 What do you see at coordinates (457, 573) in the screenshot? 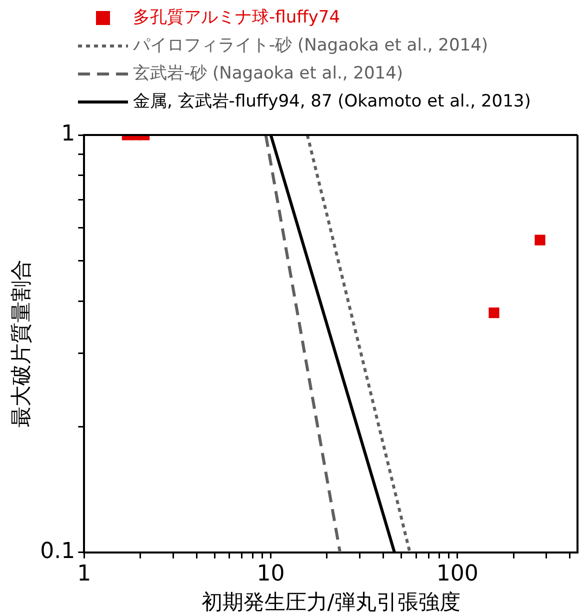
I see `x-tick-label: 100` at bounding box center [457, 573].